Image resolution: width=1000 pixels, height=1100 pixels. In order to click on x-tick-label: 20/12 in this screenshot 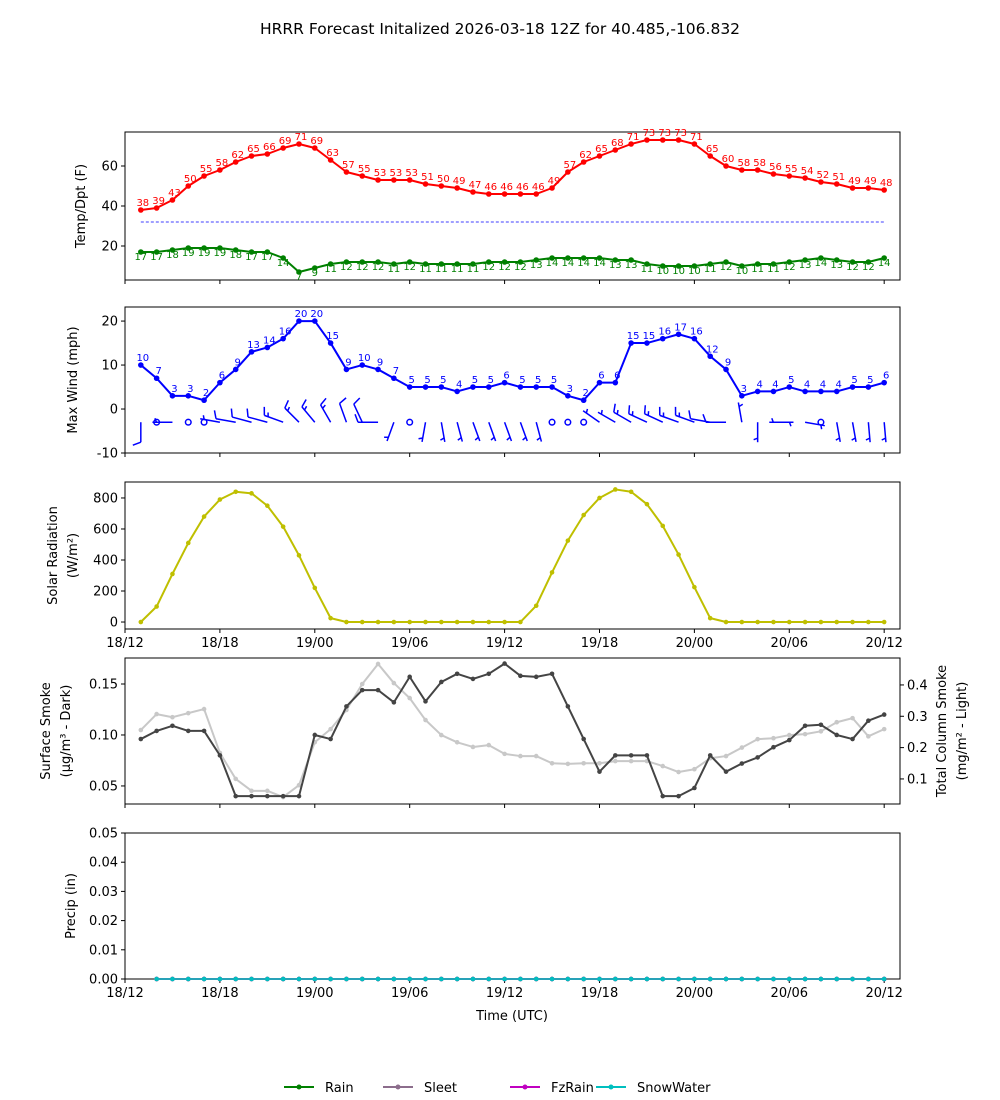, I will do `click(883, 993)`.